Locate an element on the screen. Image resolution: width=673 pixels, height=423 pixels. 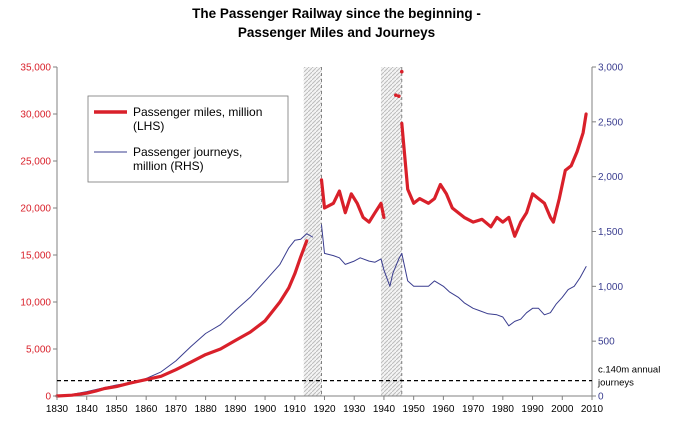
x-tick-label: 1930 is located at coordinates (354, 409).